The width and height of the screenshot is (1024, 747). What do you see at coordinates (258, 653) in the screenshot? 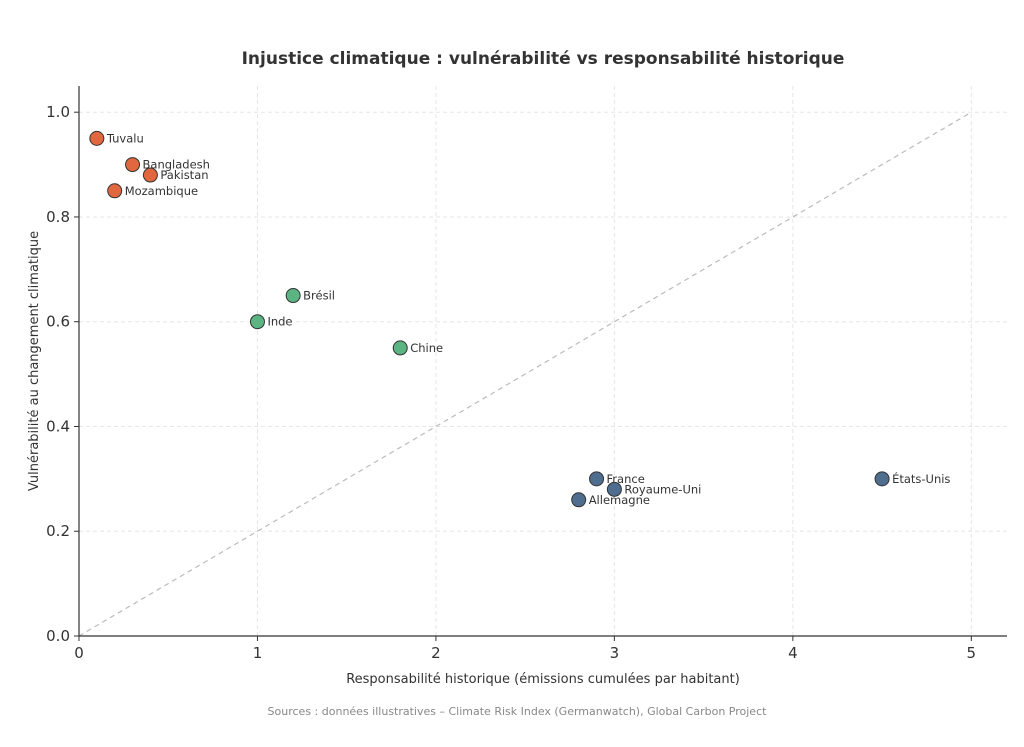
I see `x-tick-label: 1` at bounding box center [258, 653].